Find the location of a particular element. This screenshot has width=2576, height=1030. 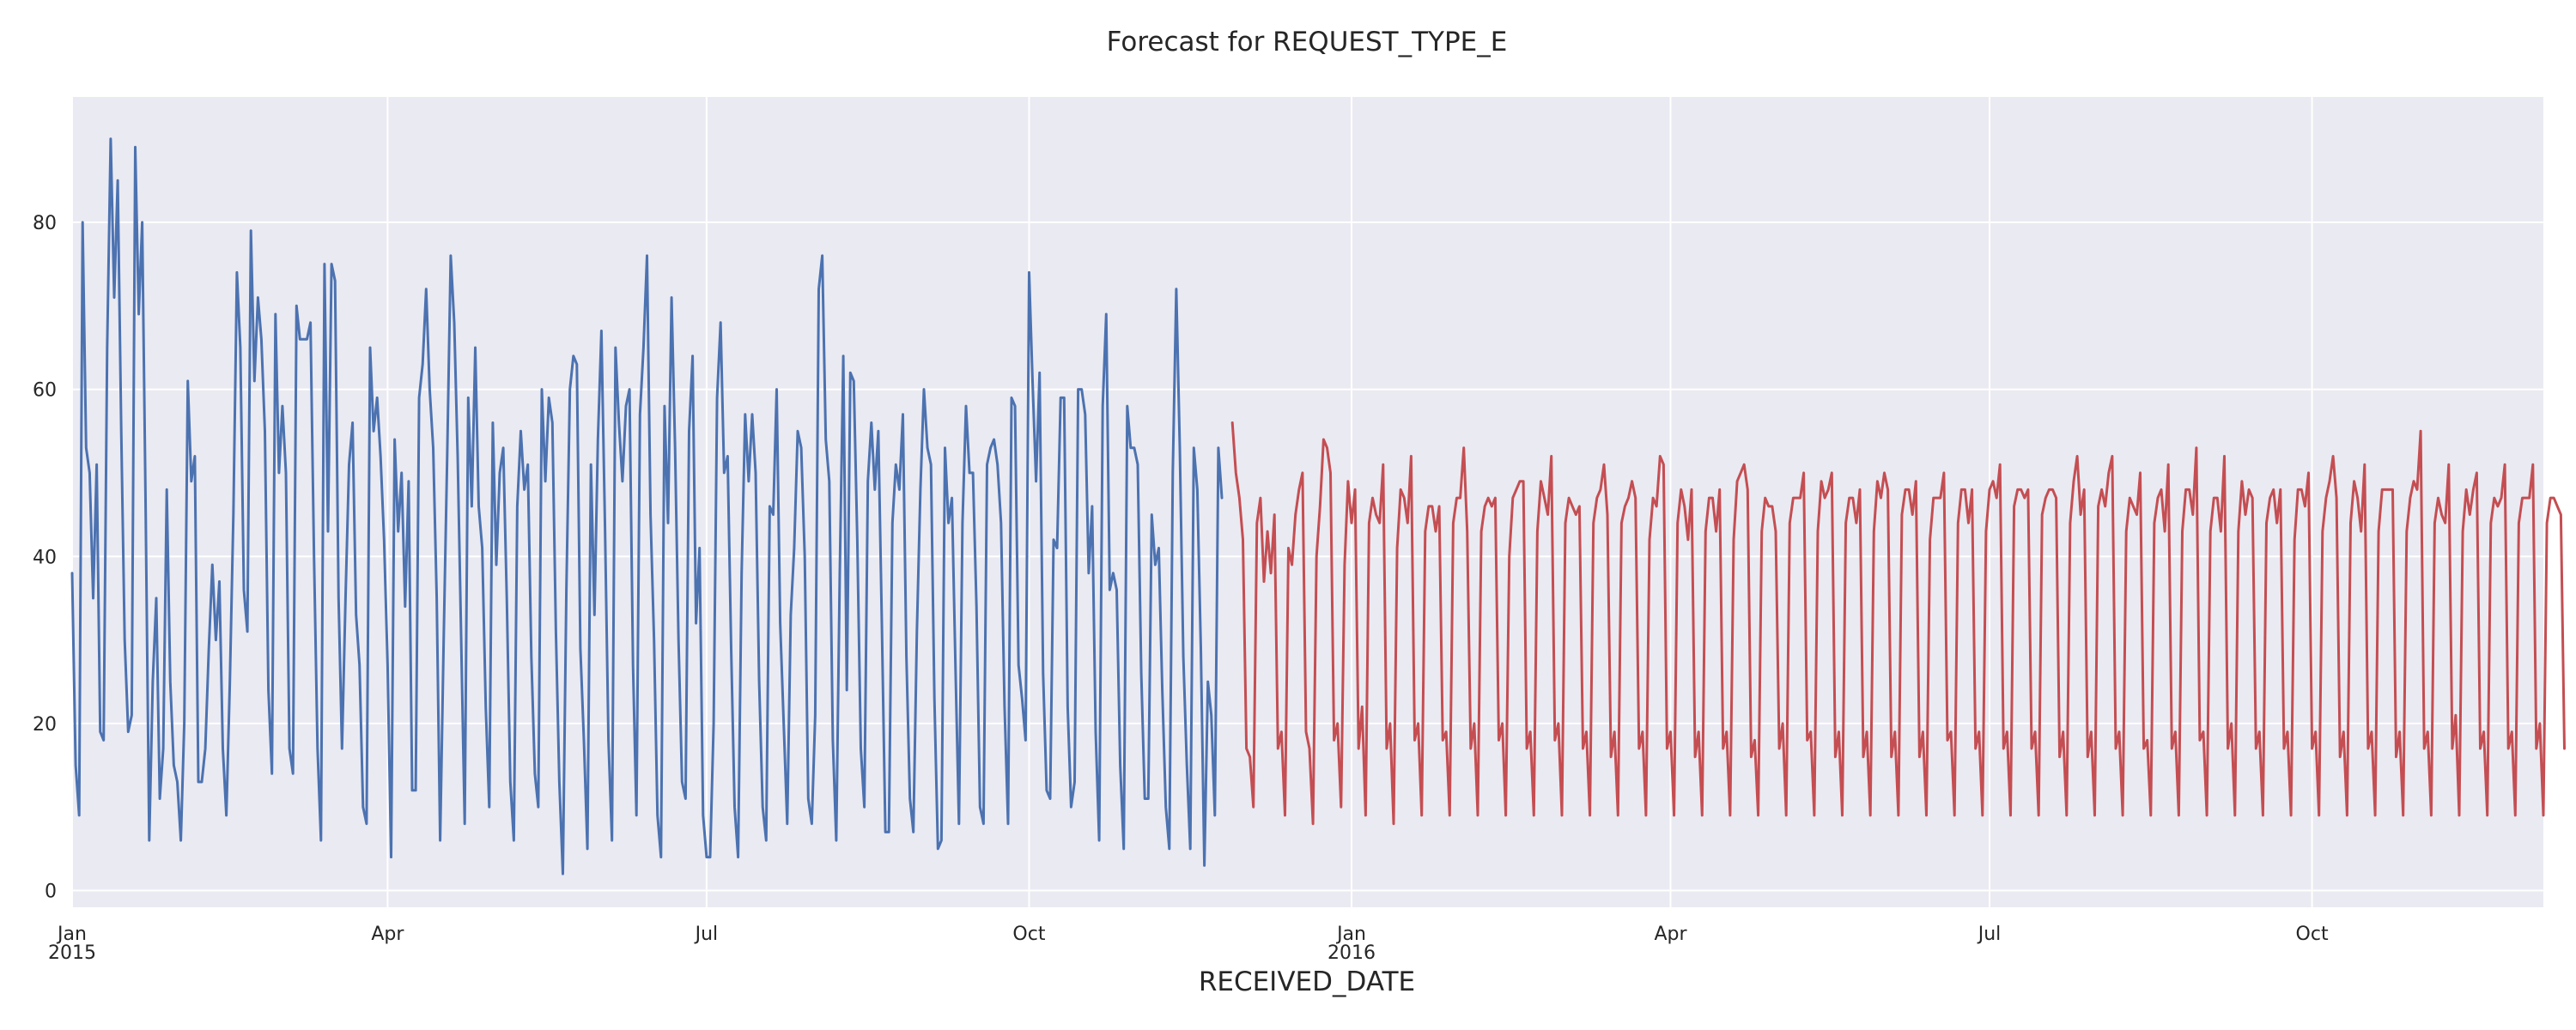

x-tick-sublabel: 2016 is located at coordinates (1352, 953).